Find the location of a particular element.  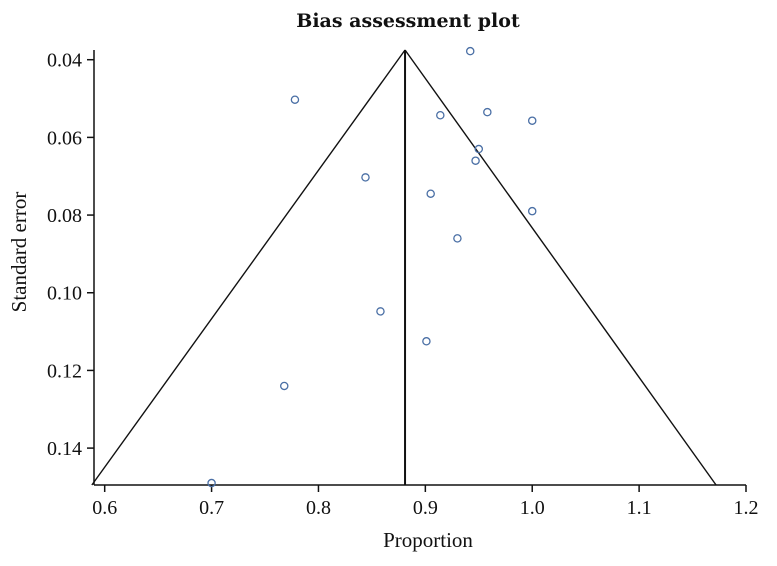

x-tick-label: 0.7 is located at coordinates (211, 508).